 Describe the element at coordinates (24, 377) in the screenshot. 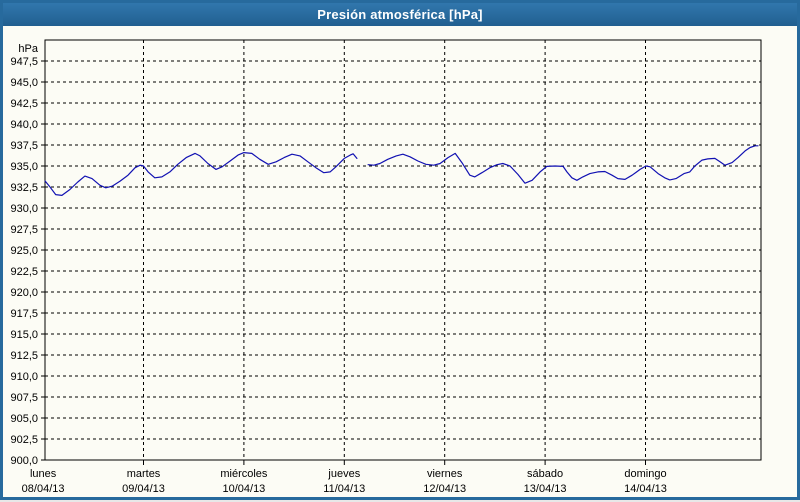

I see `y-tick-label: 910,0` at that location.